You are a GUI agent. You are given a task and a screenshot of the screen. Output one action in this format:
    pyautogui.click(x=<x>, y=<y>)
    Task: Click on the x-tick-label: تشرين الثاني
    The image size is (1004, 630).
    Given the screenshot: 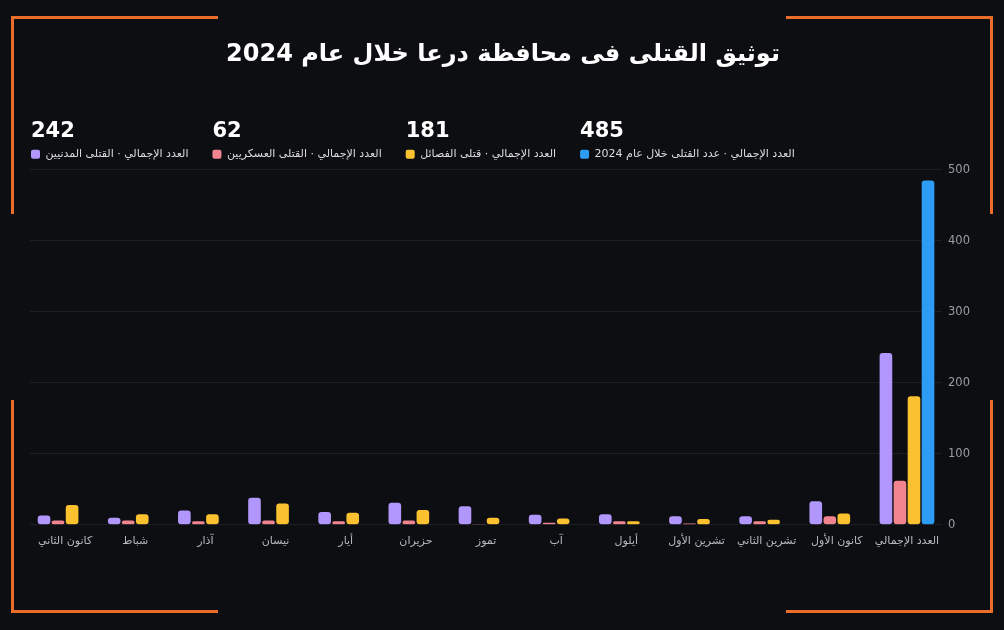 What is the action you would take?
    pyautogui.click(x=767, y=541)
    